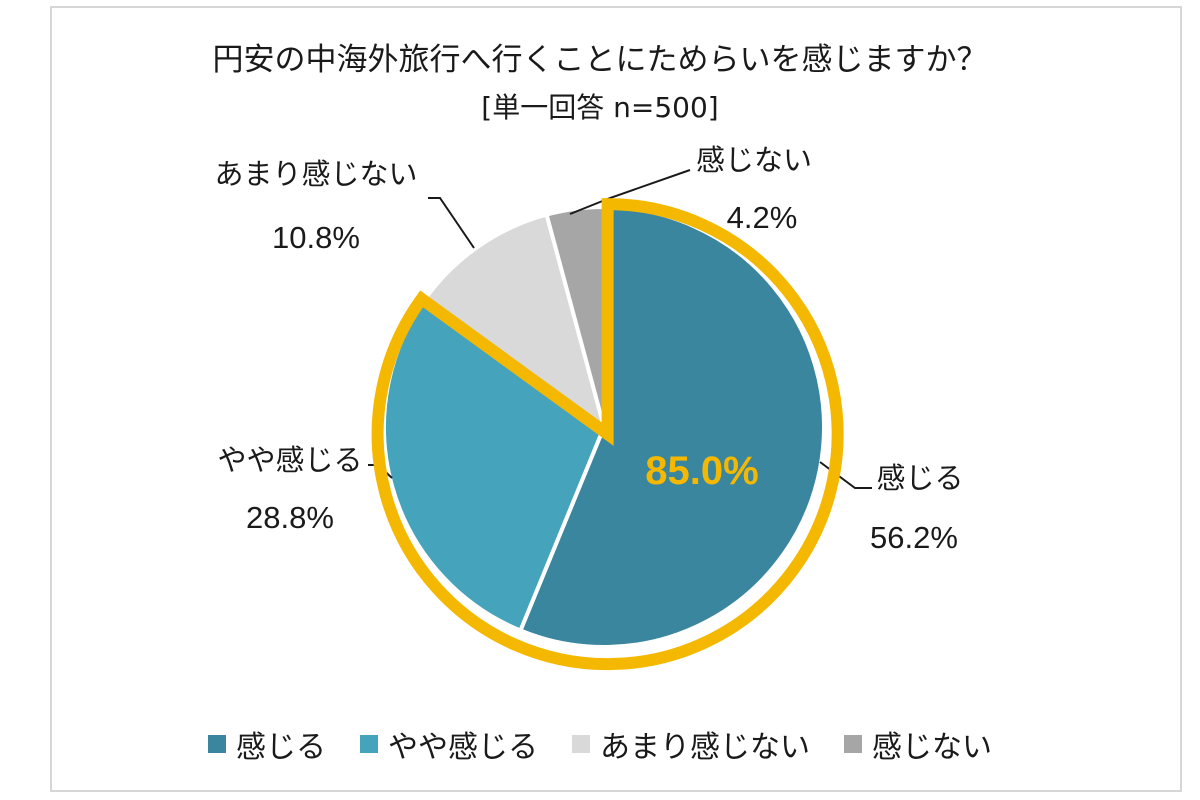 This screenshot has height=800, width=1200. What do you see at coordinates (762, 217) in the screenshot?
I see `data-label-value-4: 4.2%` at bounding box center [762, 217].